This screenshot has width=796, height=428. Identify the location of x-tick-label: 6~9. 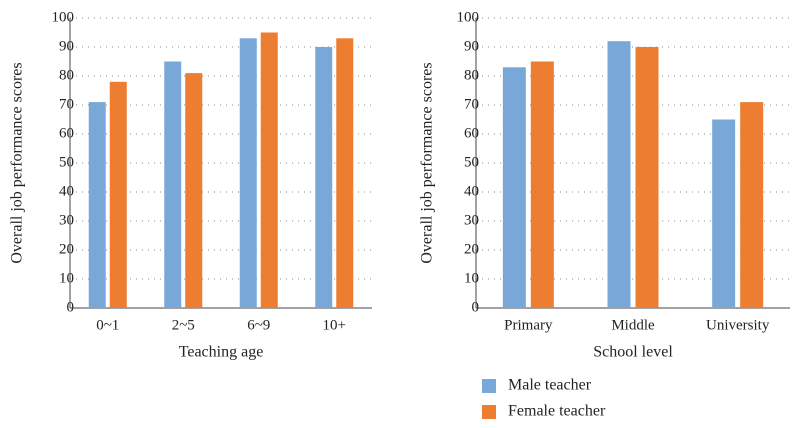
(258, 325).